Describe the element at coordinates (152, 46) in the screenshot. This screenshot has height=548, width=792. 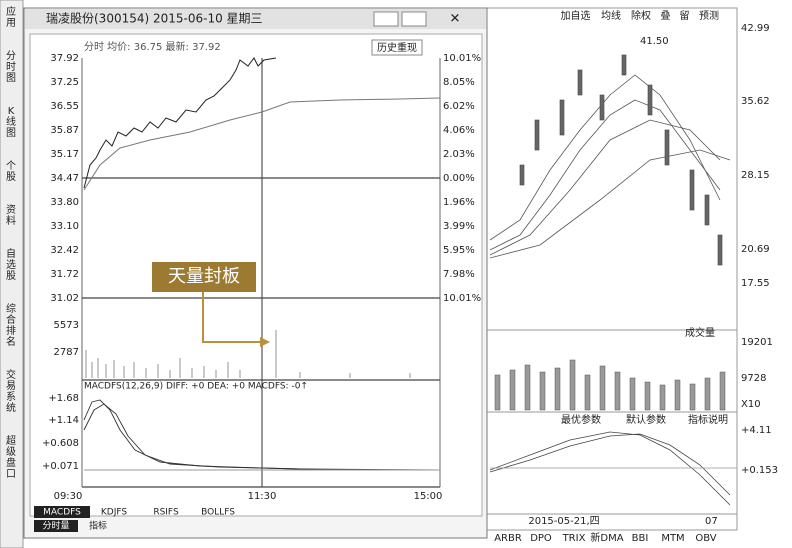
I see `chart-header: 分时 均价: 36.75 最新: 37.92` at that location.